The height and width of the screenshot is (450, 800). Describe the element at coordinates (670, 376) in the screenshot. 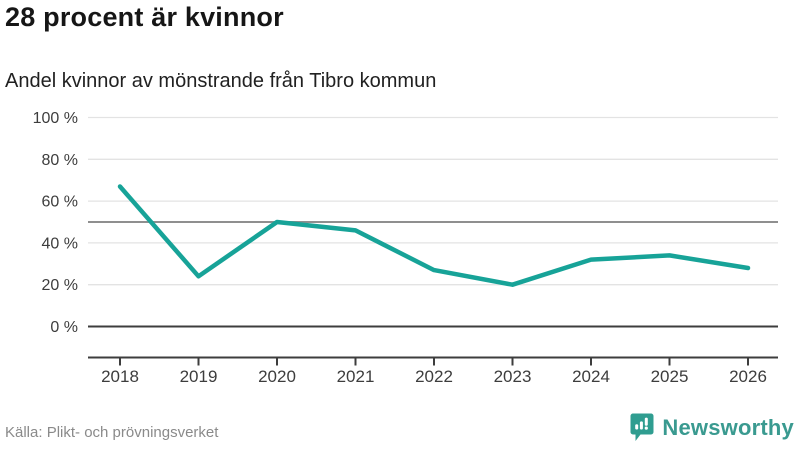

I see `x-axis-tick-label: 2025` at that location.